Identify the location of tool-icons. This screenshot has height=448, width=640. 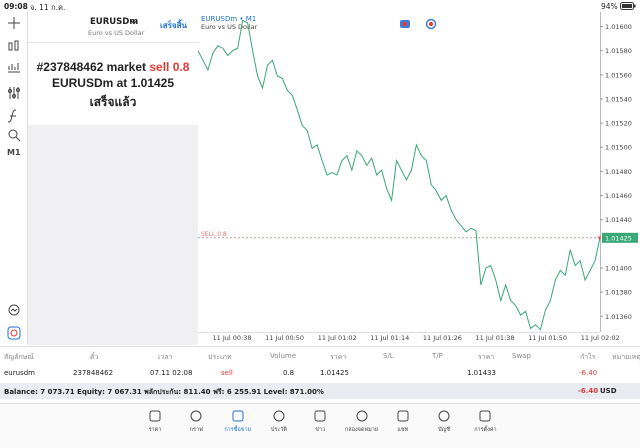
(14, 82).